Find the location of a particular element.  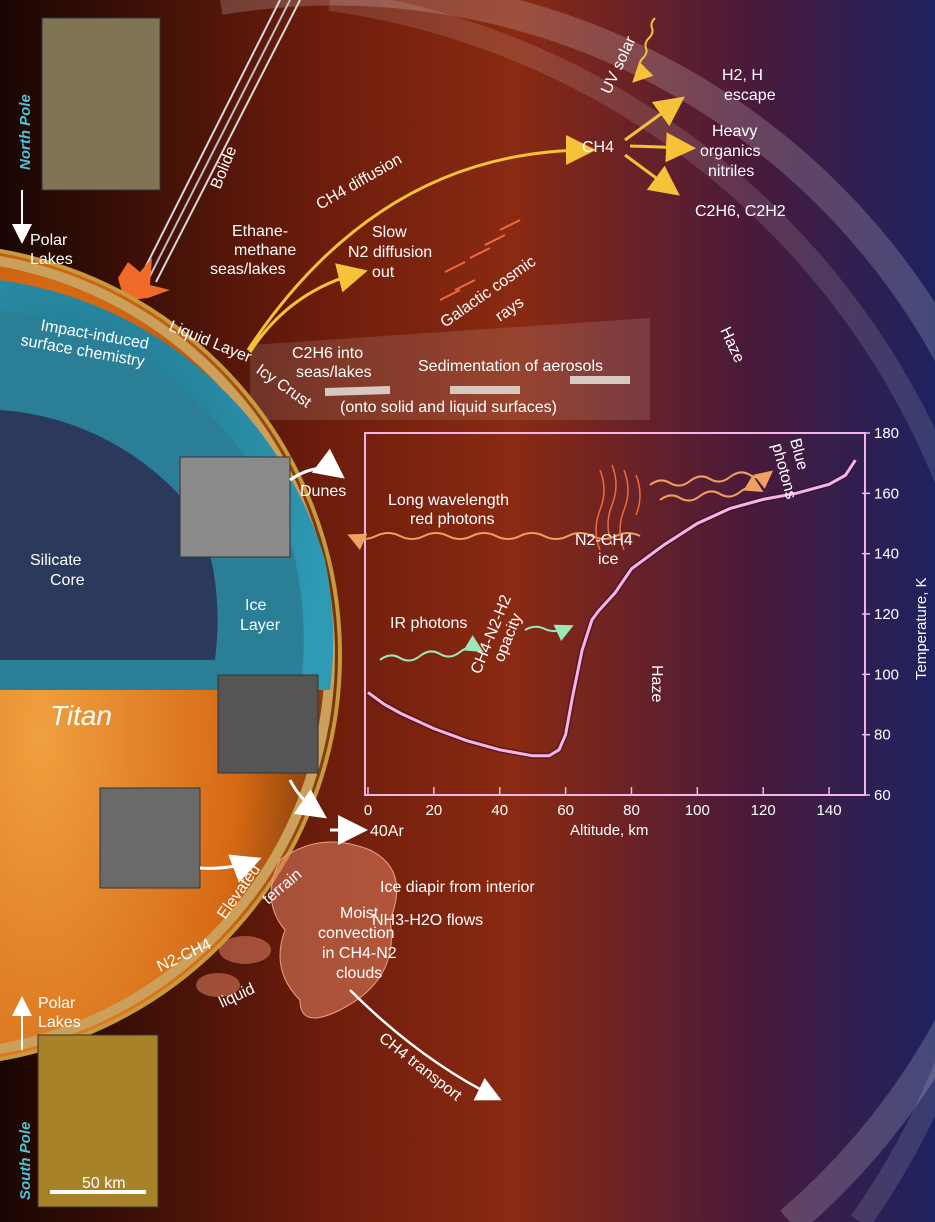

organics-label-3: nitriles is located at coordinates (731, 171).